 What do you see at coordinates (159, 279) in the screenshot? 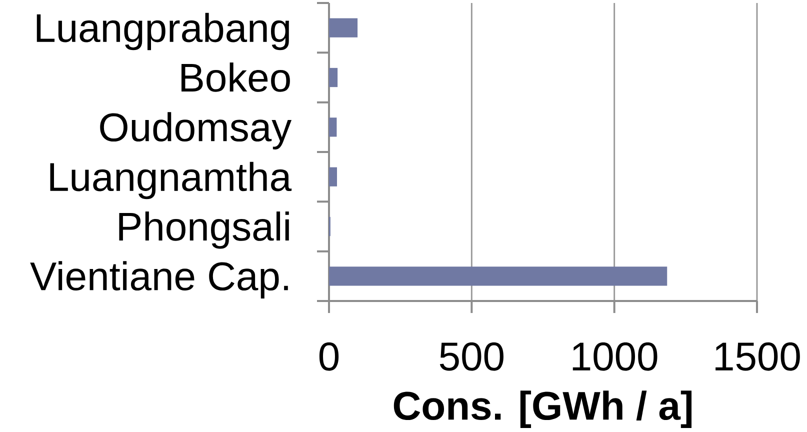
I see `y-tick-label: Vientiane Cap.` at bounding box center [159, 279].